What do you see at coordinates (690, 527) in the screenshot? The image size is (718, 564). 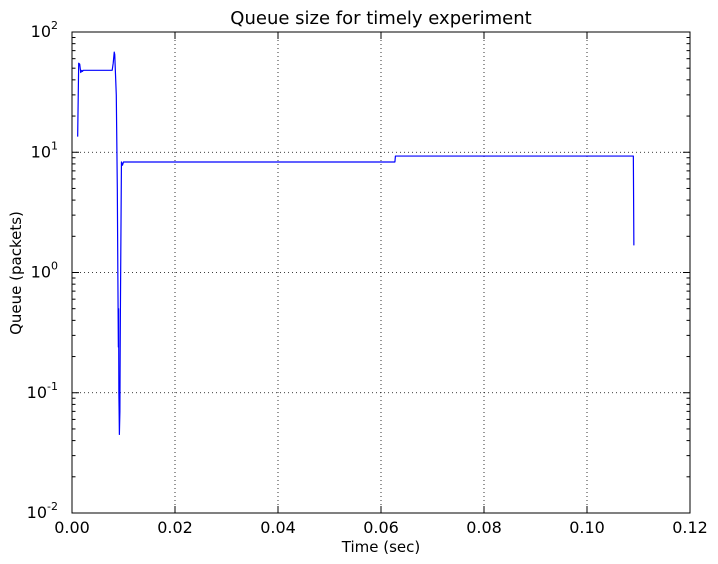 I see `x-tick-label: 0.12` at bounding box center [690, 527].